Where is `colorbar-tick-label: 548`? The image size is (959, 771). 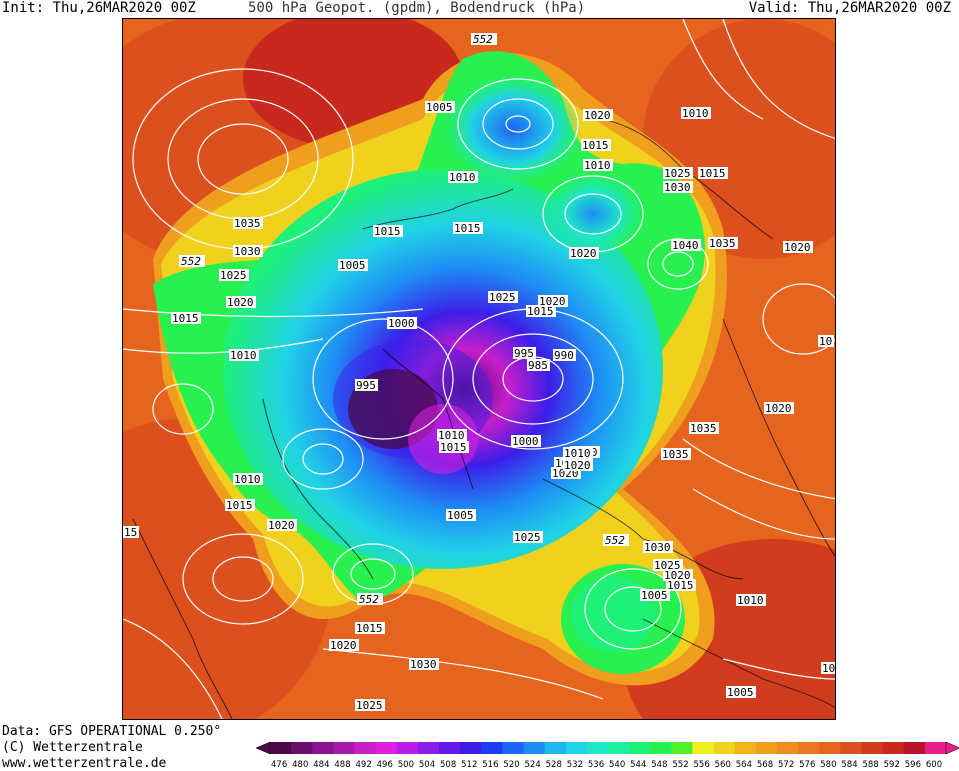
colorbar-tick-label: 548 is located at coordinates (659, 765).